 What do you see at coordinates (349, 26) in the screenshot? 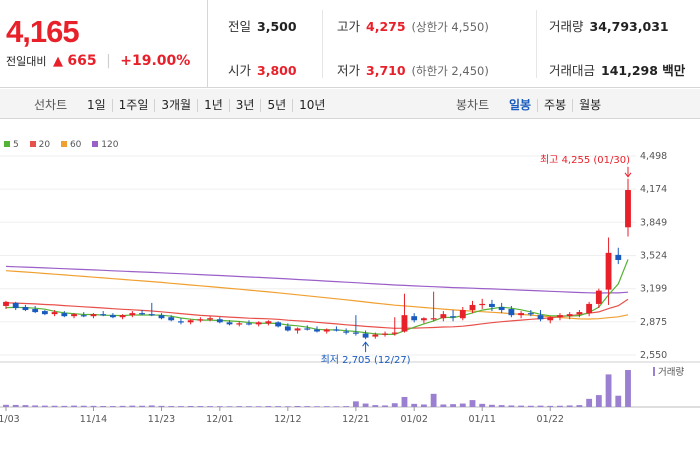
I see `high-label: 고가` at bounding box center [349, 26].